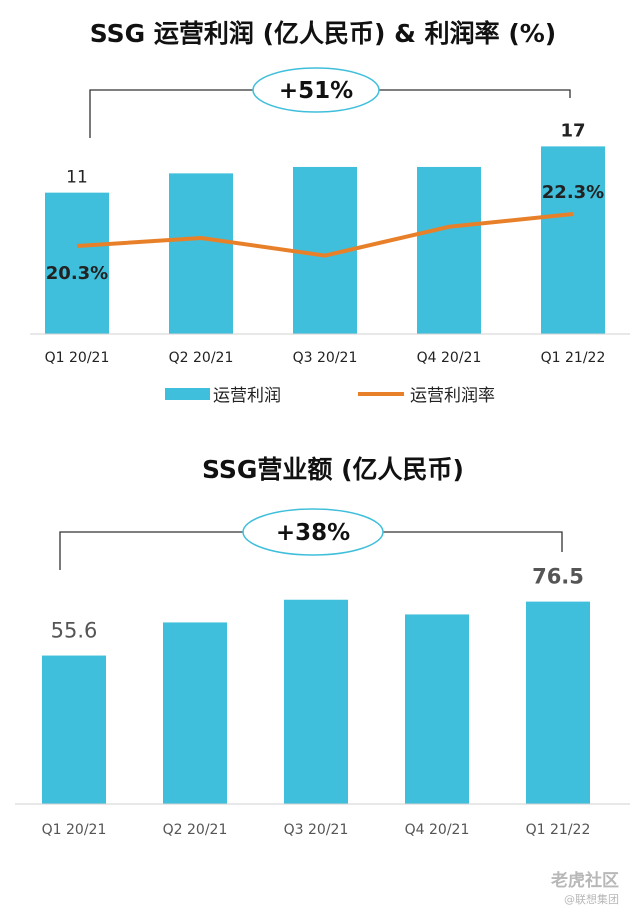 The height and width of the screenshot is (919, 633). I want to click on chart-title: SSG 运营利润 (亿人民币) & 利润率 (%), so click(323, 33).